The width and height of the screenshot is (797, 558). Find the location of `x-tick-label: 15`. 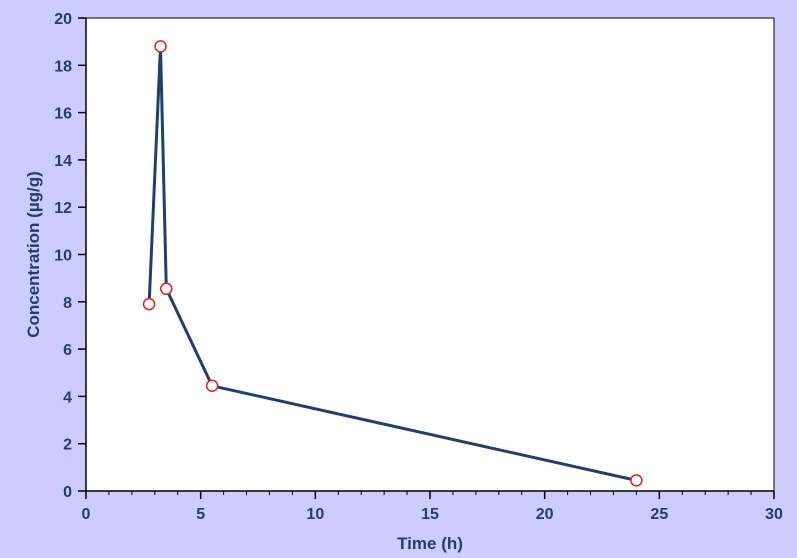

x-tick-label: 15 is located at coordinates (430, 514).